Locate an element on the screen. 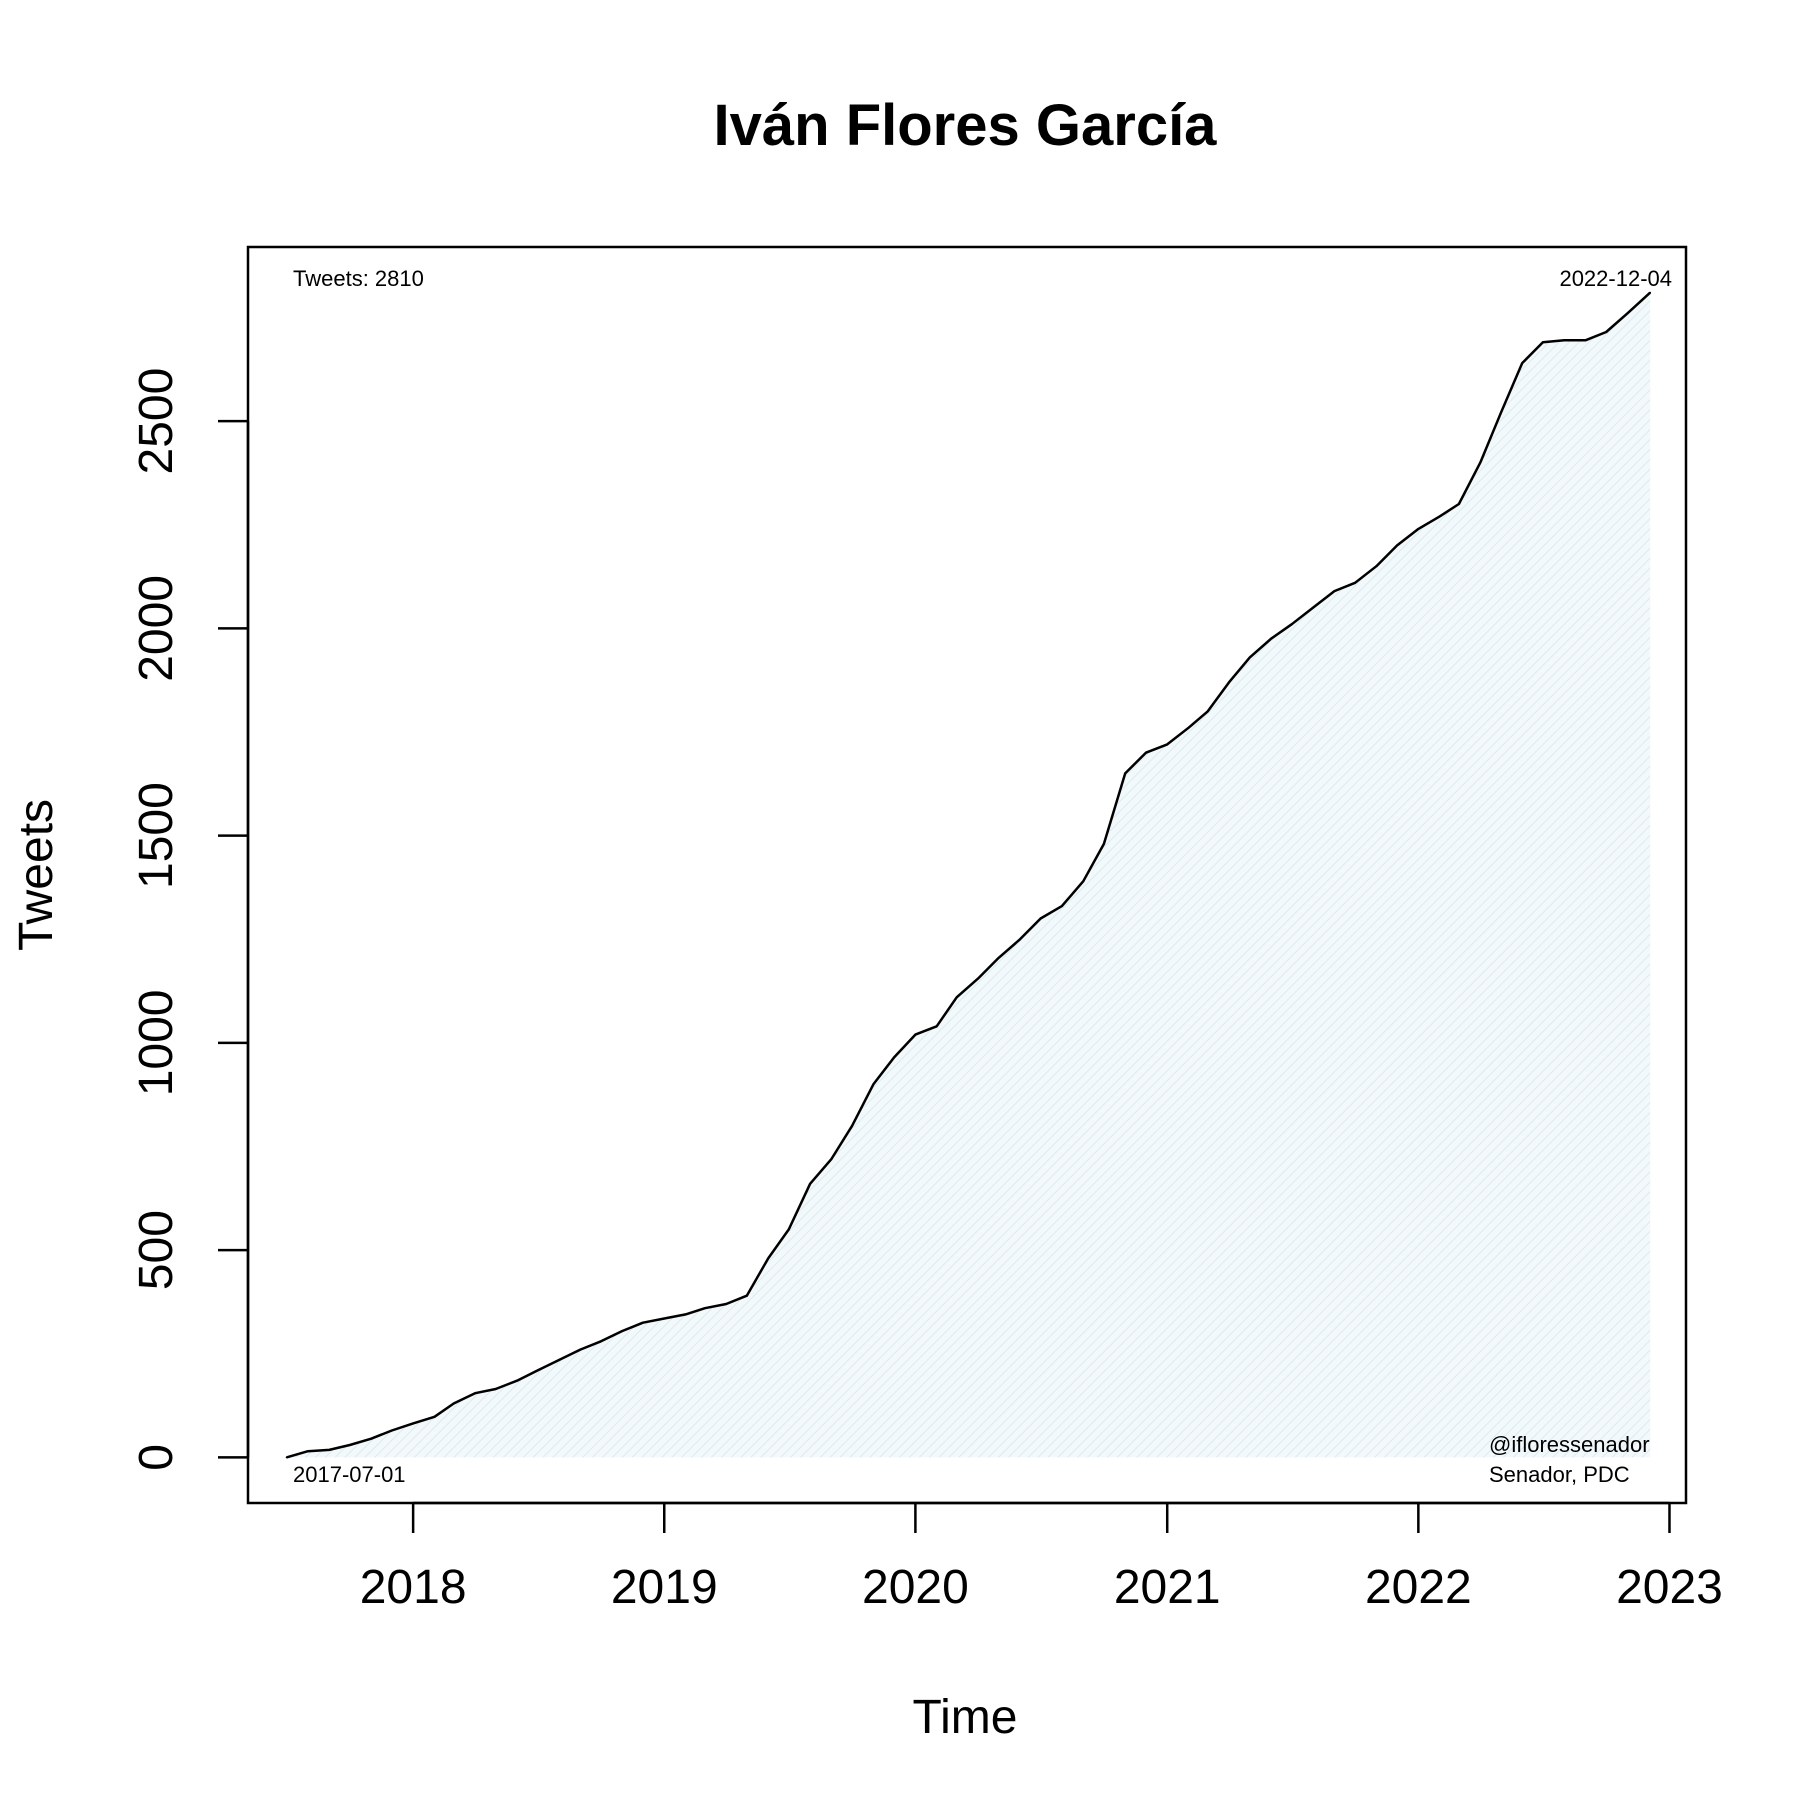  y-tick-label: 500 is located at coordinates (156, 1250).